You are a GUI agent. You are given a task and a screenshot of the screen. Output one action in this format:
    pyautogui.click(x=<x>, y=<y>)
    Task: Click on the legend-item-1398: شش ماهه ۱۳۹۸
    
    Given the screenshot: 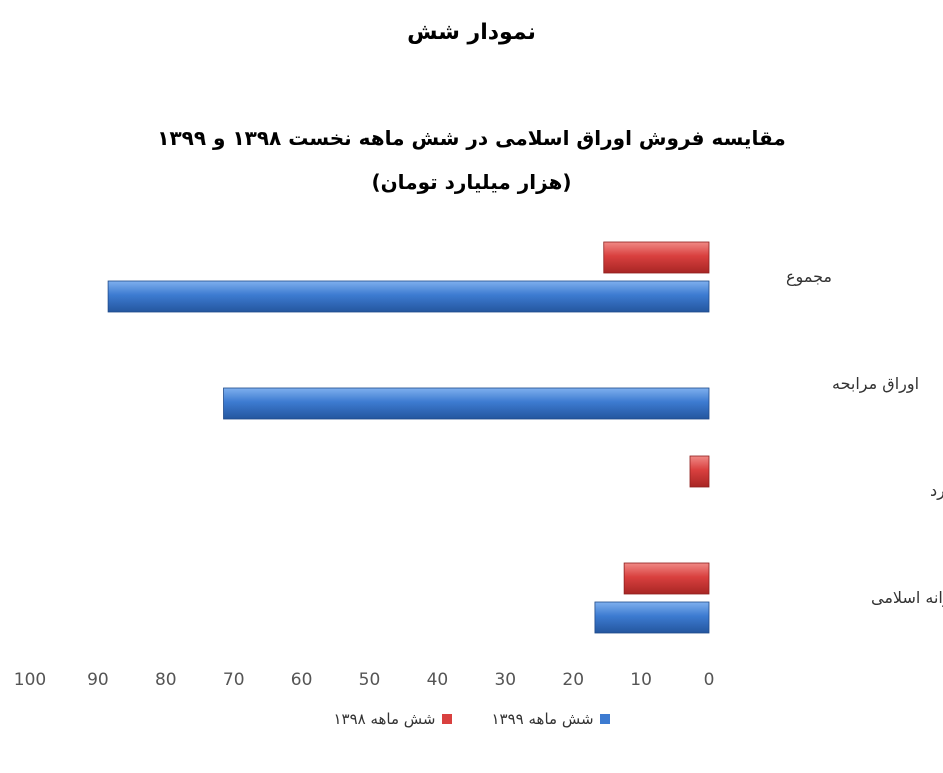 What is the action you would take?
    pyautogui.click(x=392, y=719)
    